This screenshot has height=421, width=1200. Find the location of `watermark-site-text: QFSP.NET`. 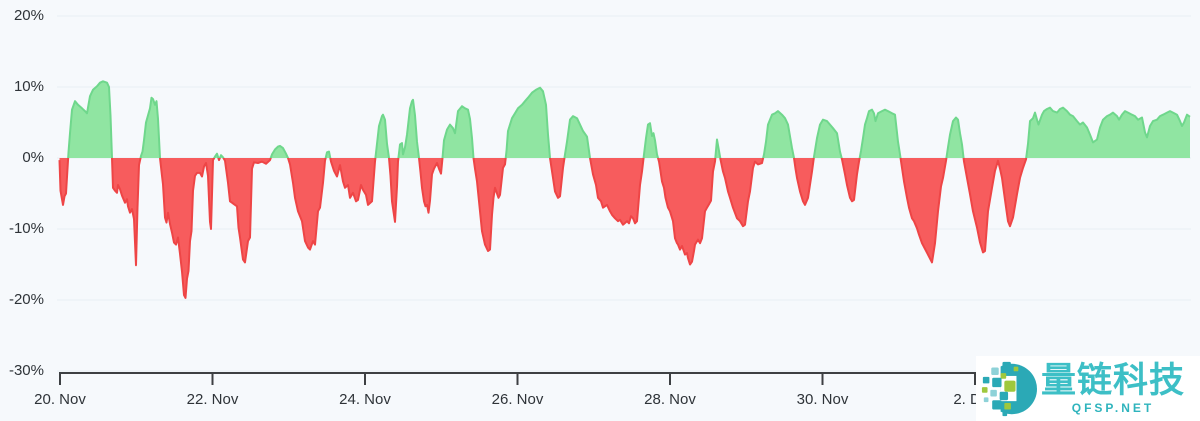

watermark-site-text: QFSP.NET is located at coordinates (1113, 408).